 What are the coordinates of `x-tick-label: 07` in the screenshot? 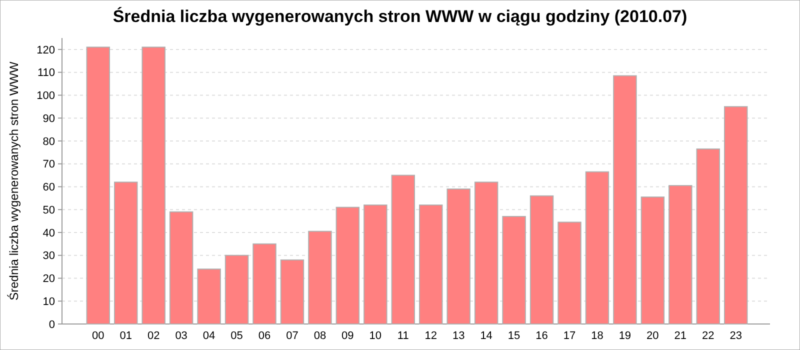 It's located at (292, 336).